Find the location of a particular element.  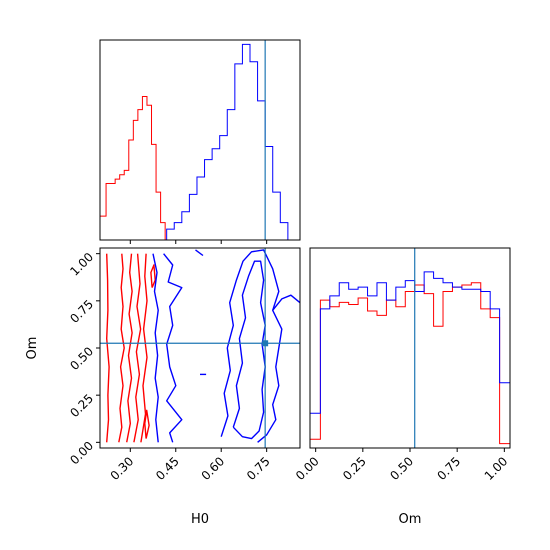

h0-axis-tick-label: 0.60 is located at coordinates (213, 468).